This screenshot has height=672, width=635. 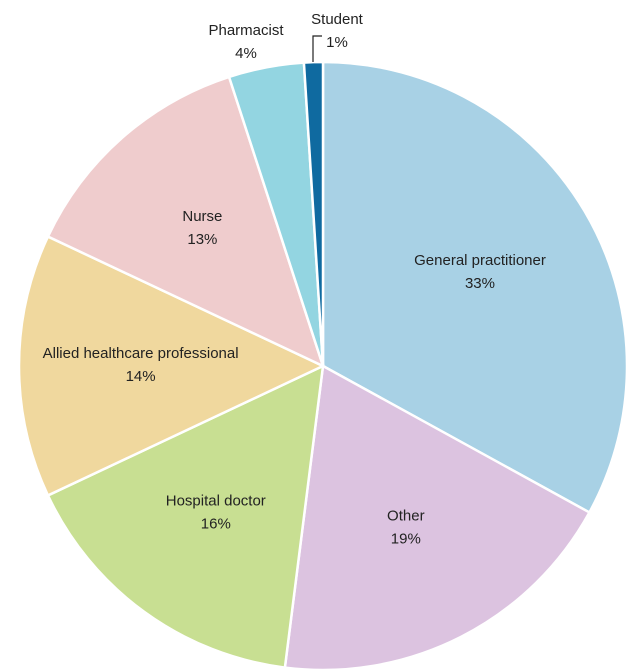 What do you see at coordinates (141, 353) in the screenshot?
I see `slice-label: Allied healthcare professional` at bounding box center [141, 353].